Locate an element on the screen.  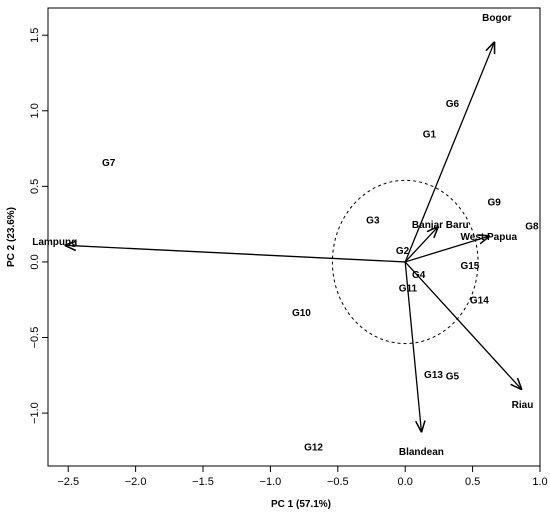
vector-west-papua is located at coordinates (447, 249).